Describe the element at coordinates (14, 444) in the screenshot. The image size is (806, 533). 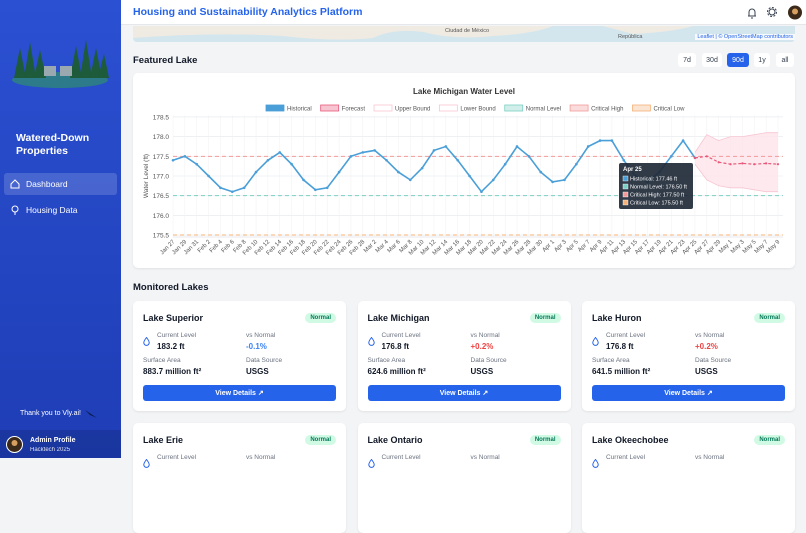
I see `avatar` at that location.